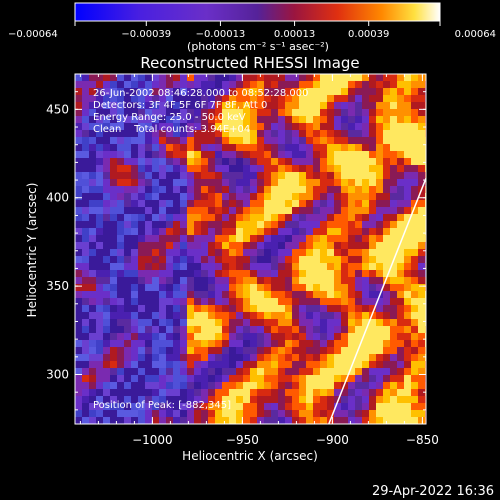 The height and width of the screenshot is (500, 500). Describe the element at coordinates (221, 34) in the screenshot. I see `colorbar-tick-label: −0.00013` at that location.